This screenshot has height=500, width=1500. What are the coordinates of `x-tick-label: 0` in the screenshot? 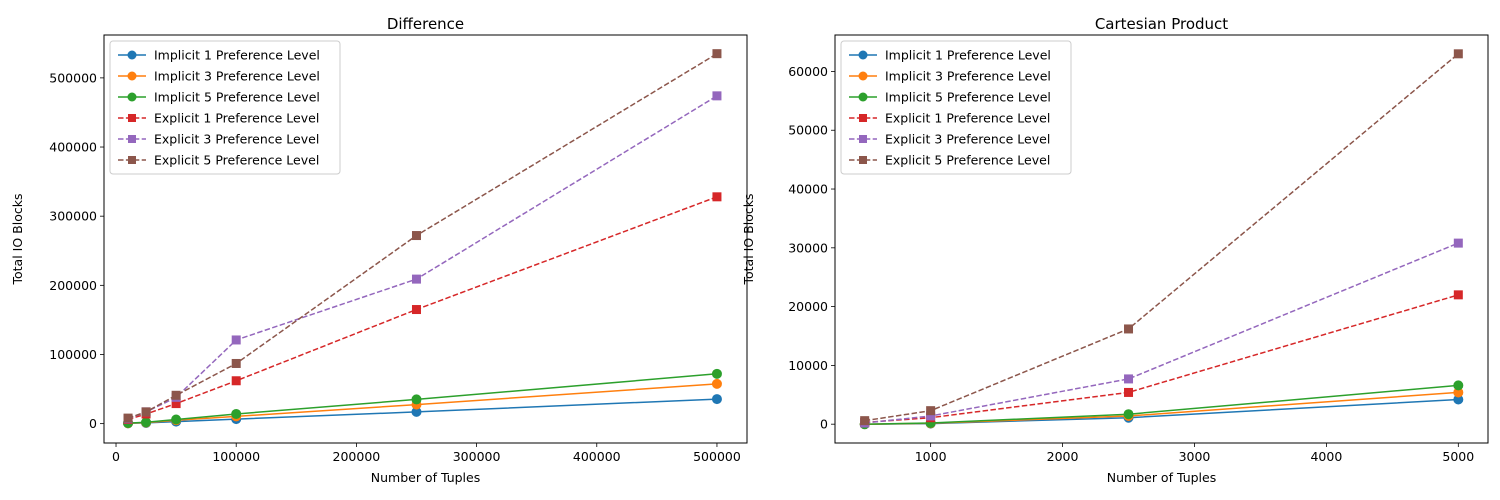 It's located at (116, 456).